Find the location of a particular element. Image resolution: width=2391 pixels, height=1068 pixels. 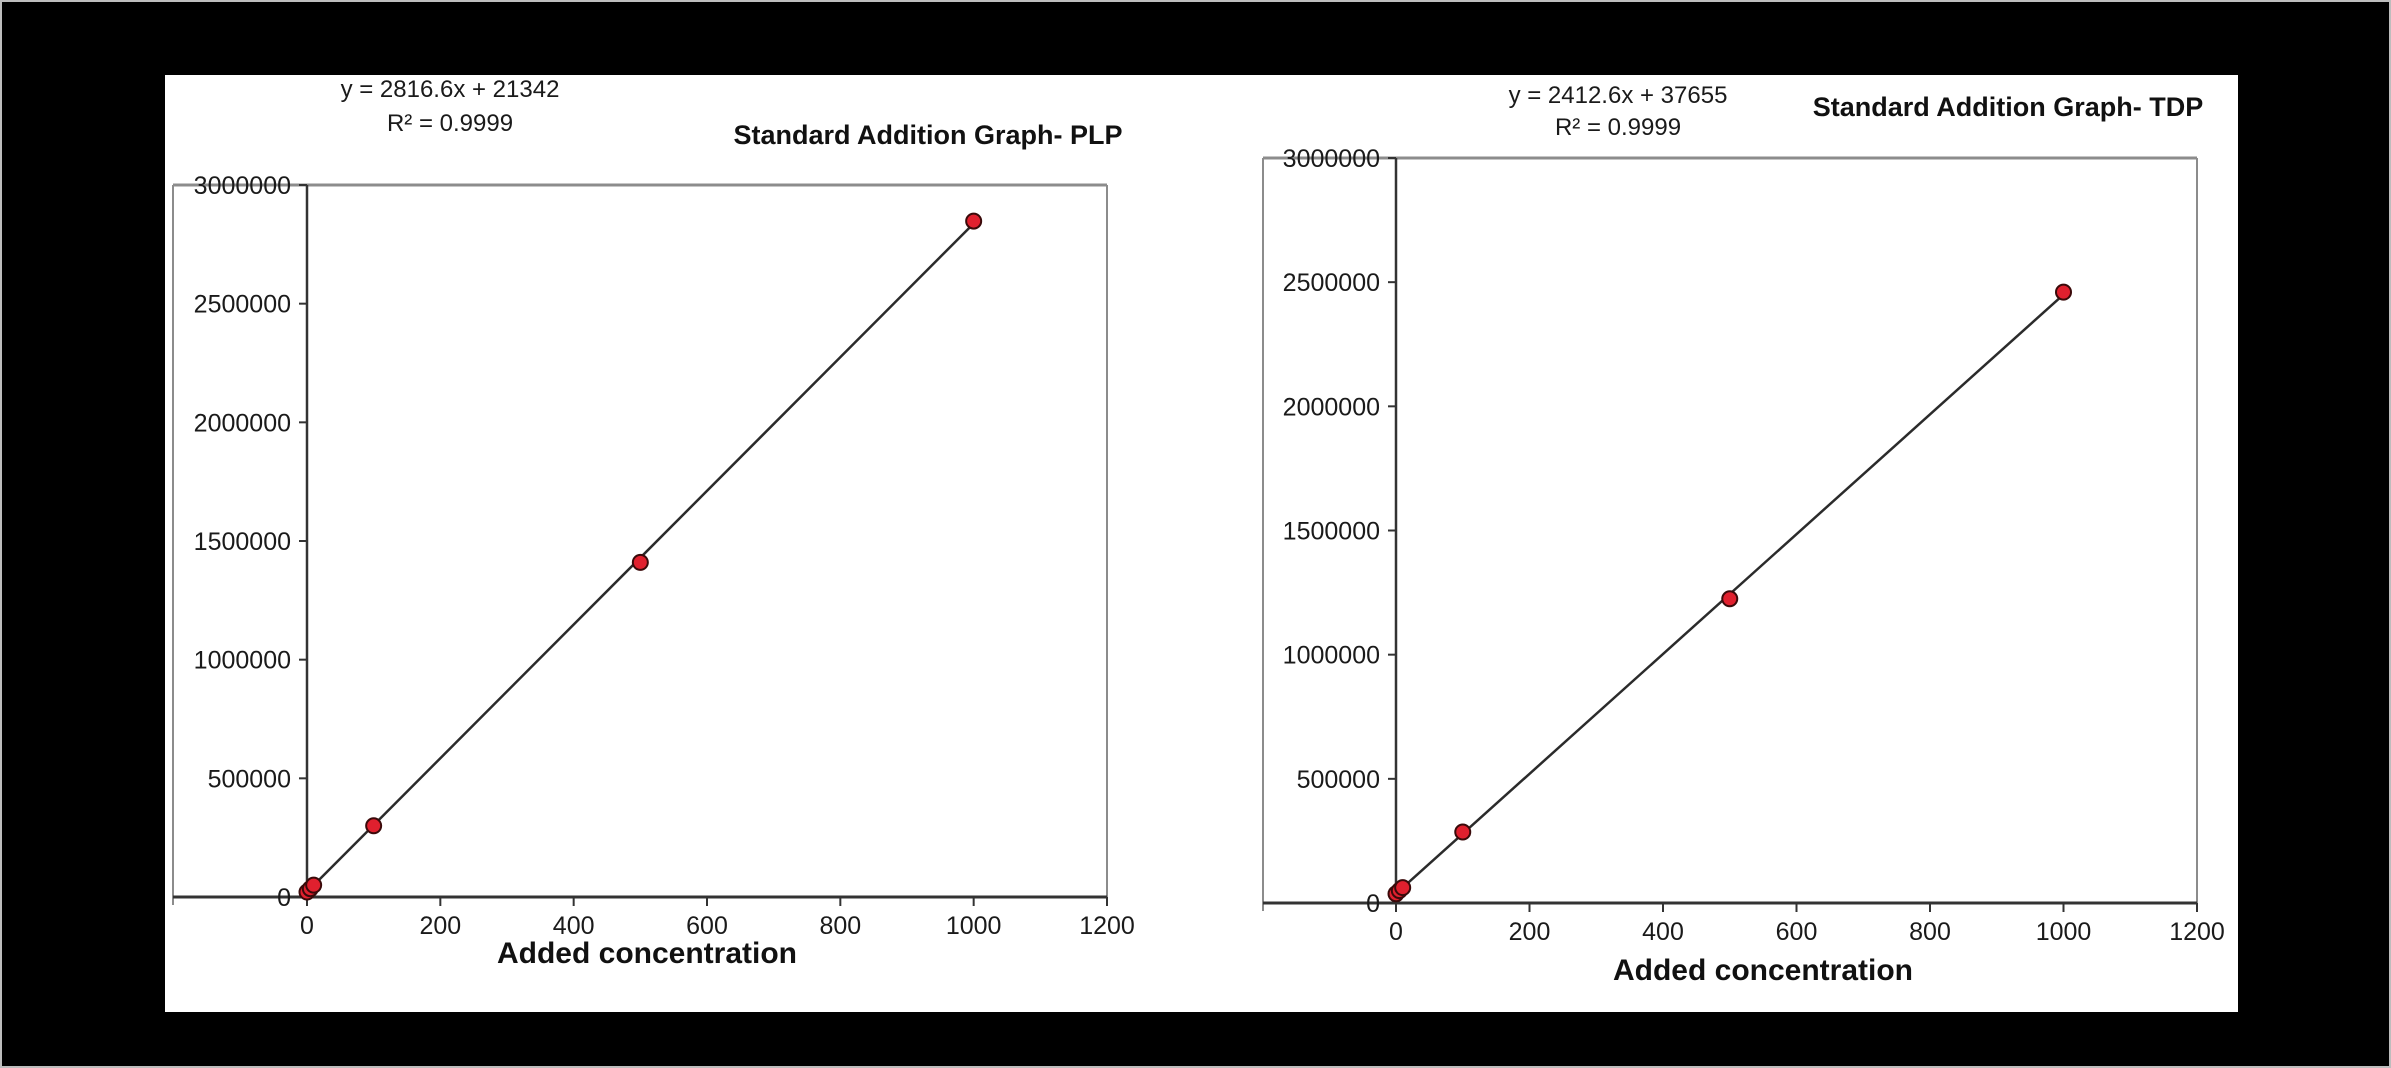

chart-title: Standard Addition Graph- PLP is located at coordinates (928, 135).